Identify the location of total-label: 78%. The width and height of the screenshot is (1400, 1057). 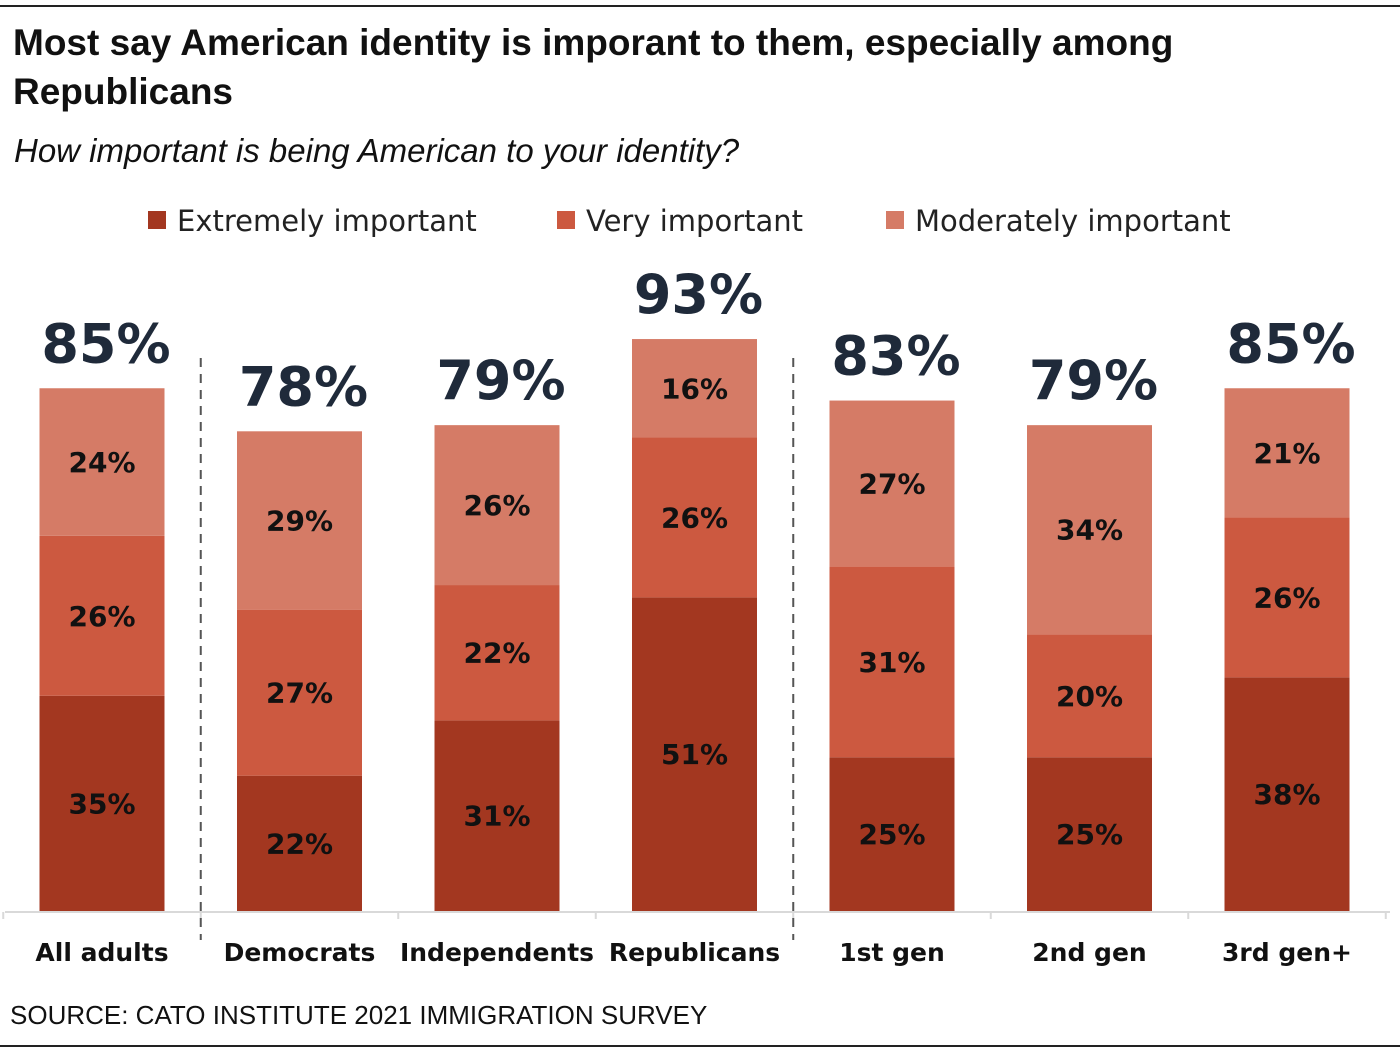
(303, 386).